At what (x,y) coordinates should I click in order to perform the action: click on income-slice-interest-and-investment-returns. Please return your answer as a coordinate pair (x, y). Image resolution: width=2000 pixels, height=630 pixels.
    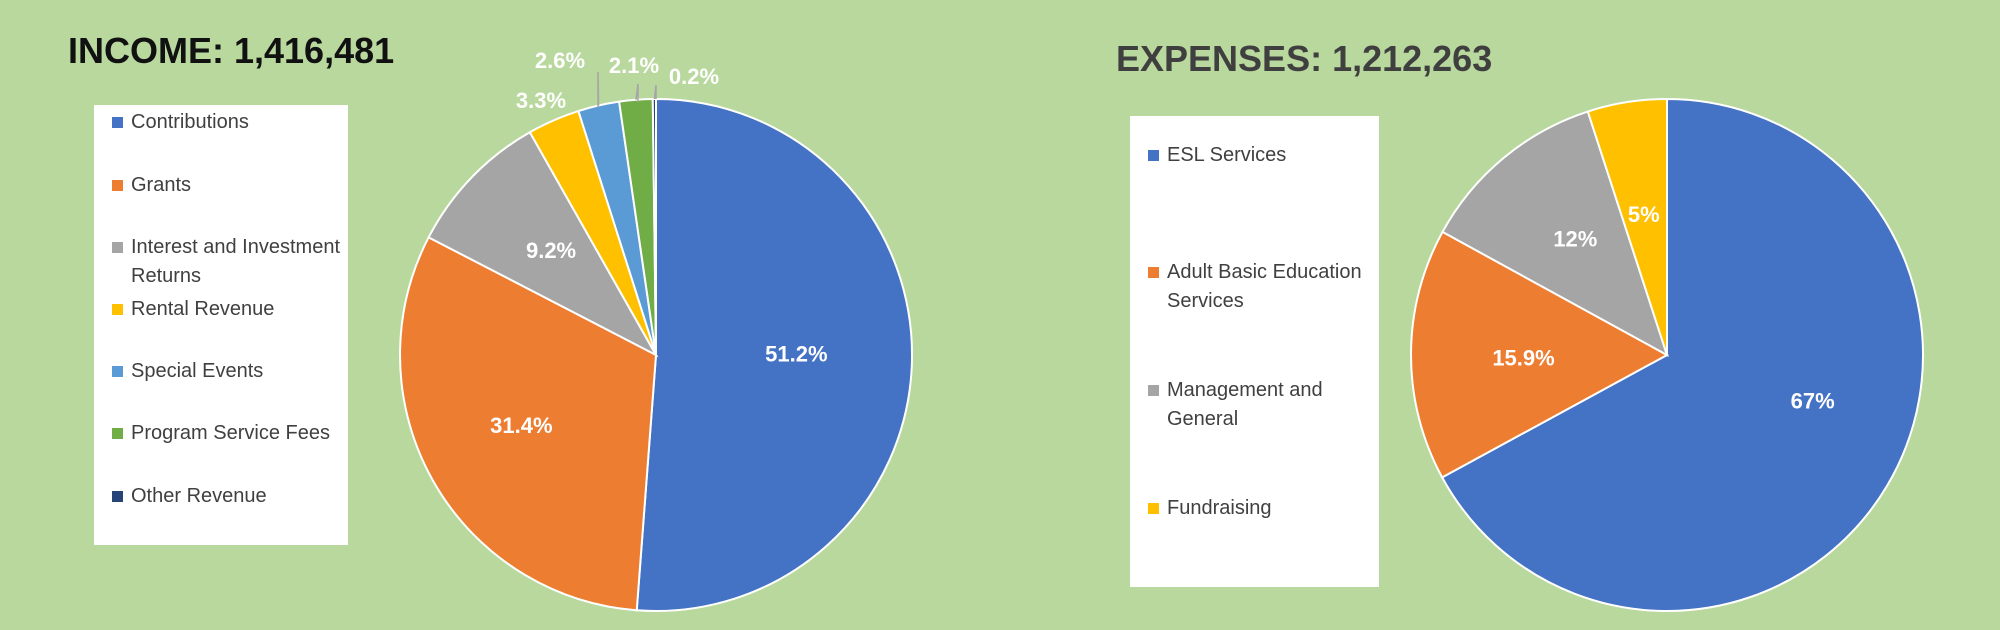
    Looking at the image, I should click on (543, 244).